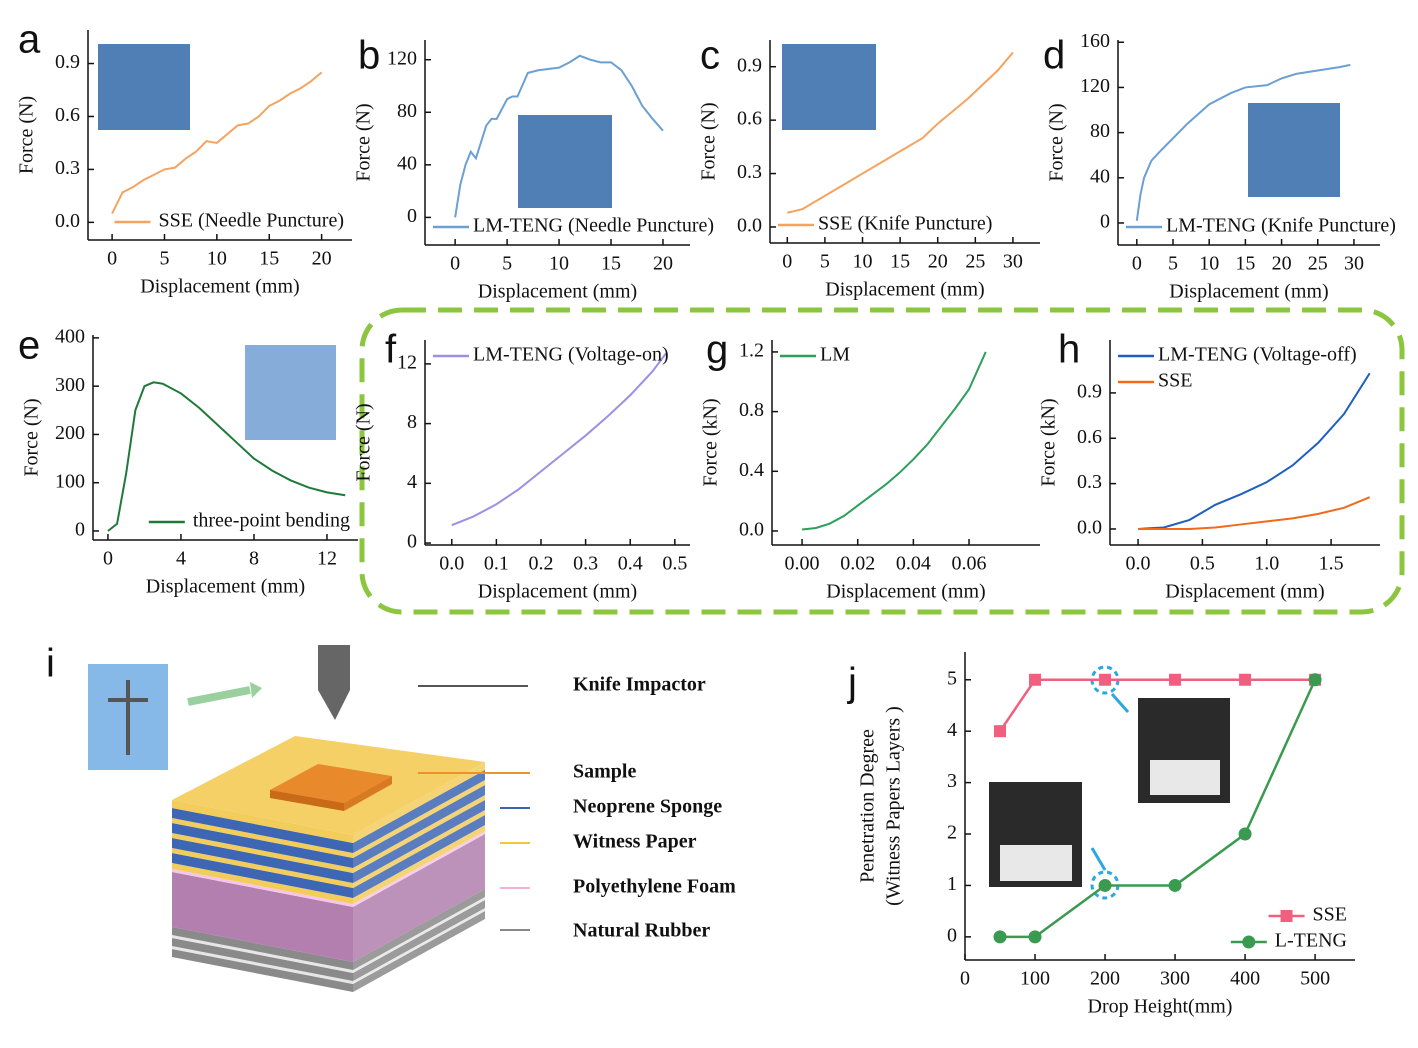 The width and height of the screenshot is (1418, 1048). I want to click on x-tick-label: 8, so click(254, 559).